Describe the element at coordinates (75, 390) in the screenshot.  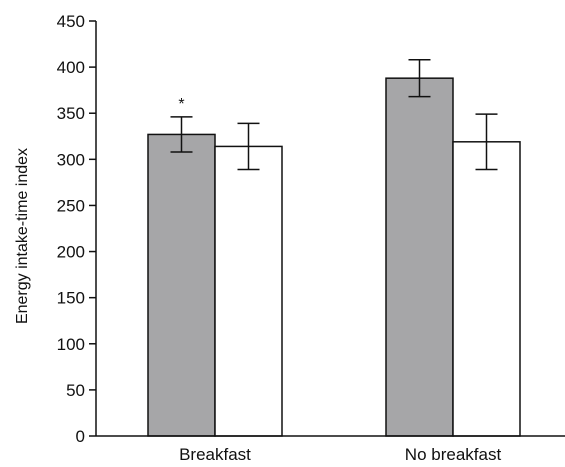
I see `y-tick-label: 50` at that location.